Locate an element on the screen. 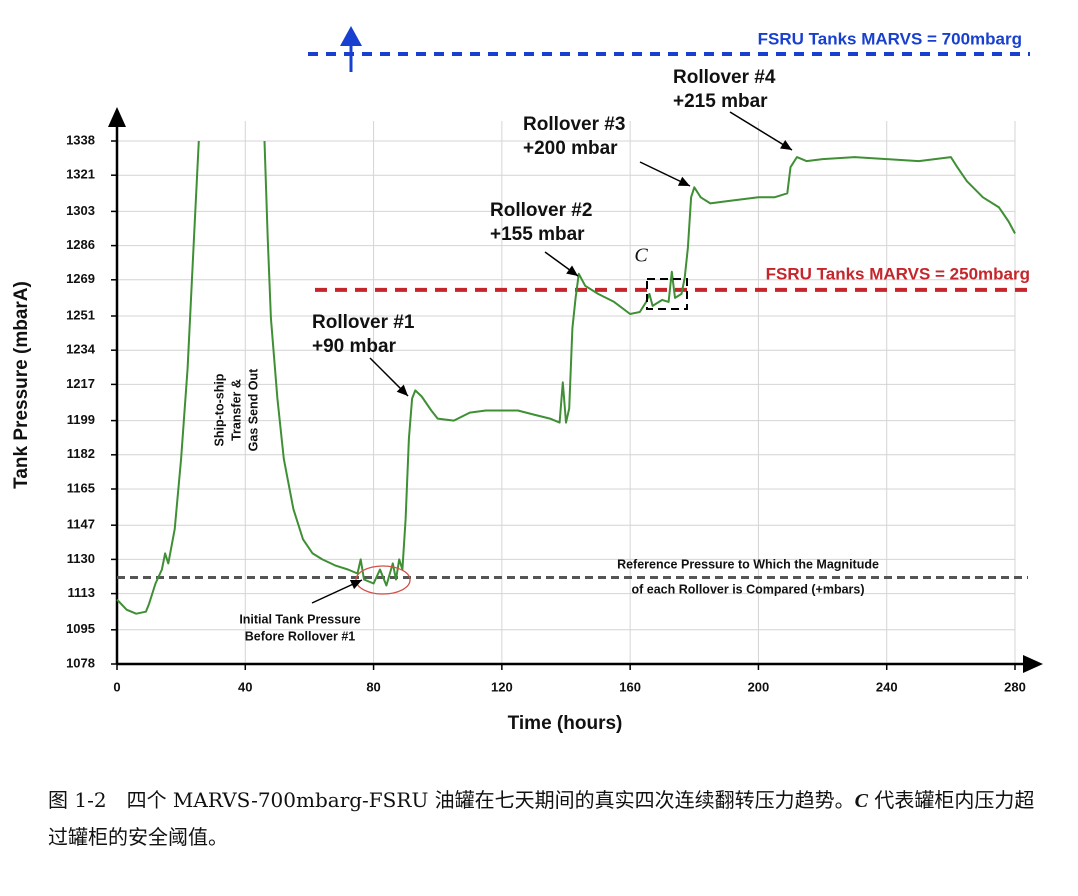 The image size is (1078, 896). y-tick-label: 1217 is located at coordinates (80, 383).